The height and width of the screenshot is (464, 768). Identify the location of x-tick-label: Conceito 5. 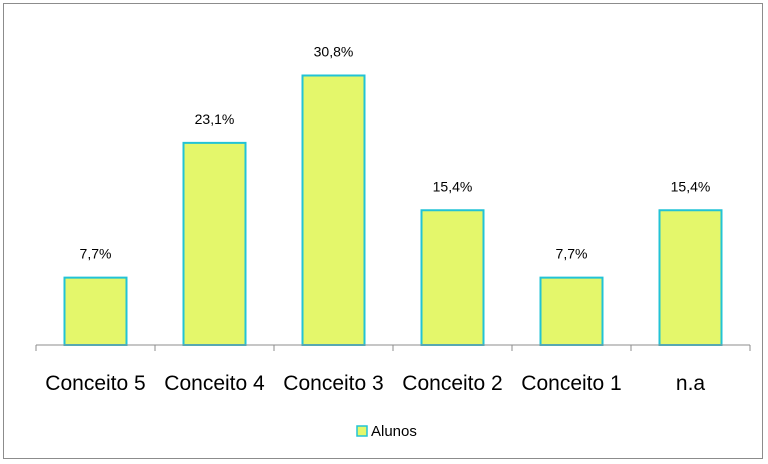
(95, 383).